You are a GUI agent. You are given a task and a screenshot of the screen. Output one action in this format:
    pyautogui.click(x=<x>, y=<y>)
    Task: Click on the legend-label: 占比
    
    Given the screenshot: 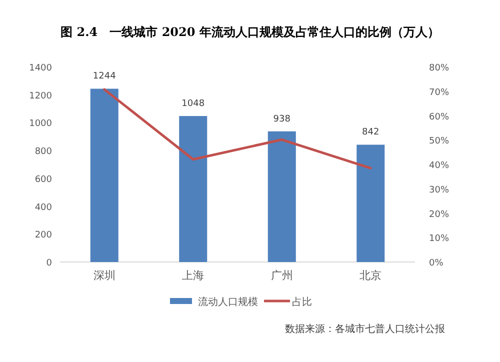 What is the action you would take?
    pyautogui.click(x=302, y=302)
    